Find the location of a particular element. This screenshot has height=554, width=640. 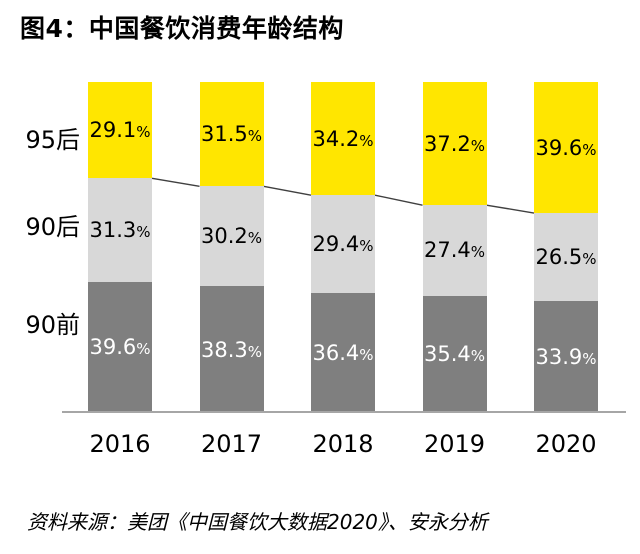

data-label: 29.4% is located at coordinates (343, 243).